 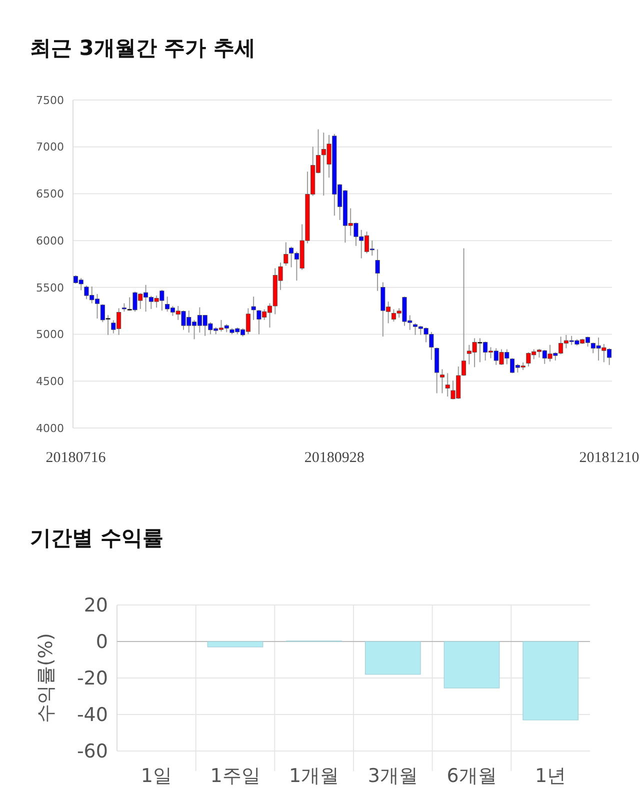 I want to click on x-tick-label: 1주일, so click(x=235, y=776).